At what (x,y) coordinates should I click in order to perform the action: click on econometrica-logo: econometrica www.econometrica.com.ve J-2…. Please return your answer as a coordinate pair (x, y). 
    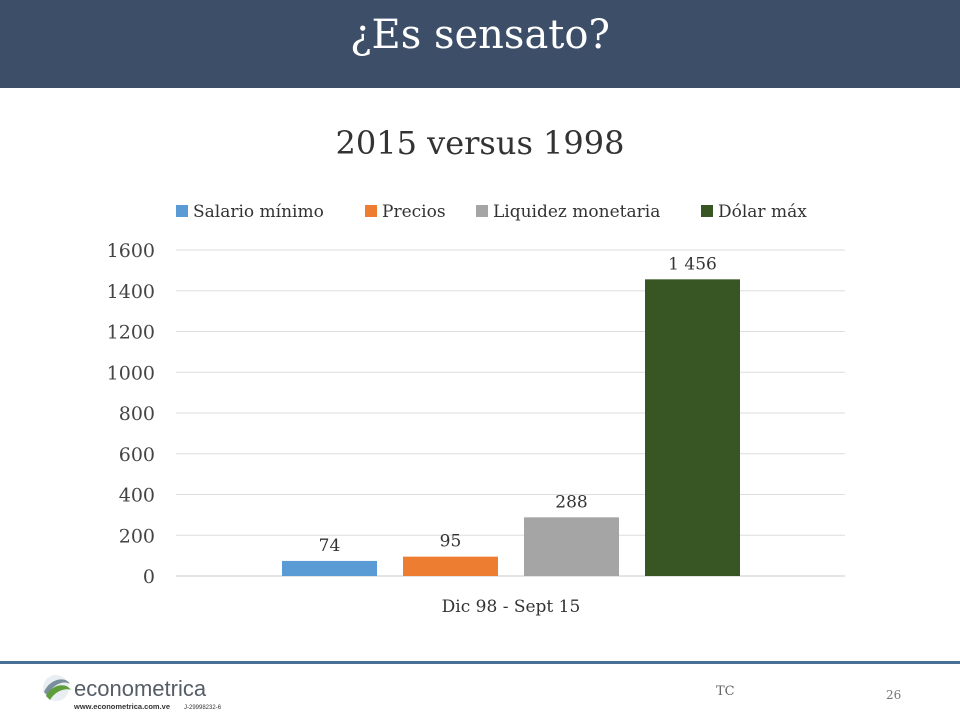
    Looking at the image, I should click on (132, 693).